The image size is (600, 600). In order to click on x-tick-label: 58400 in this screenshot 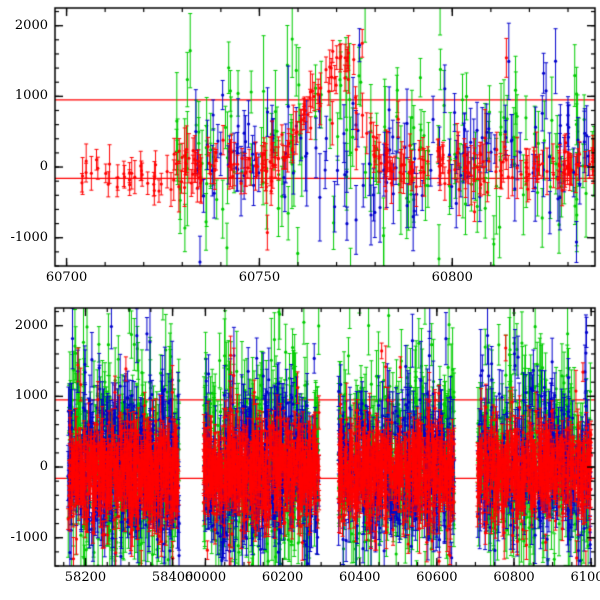, I will do `click(172, 577)`.